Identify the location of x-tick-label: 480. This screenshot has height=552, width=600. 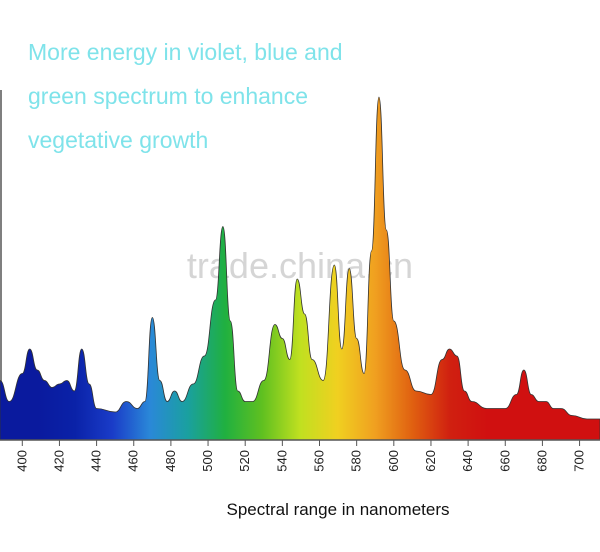
(170, 461).